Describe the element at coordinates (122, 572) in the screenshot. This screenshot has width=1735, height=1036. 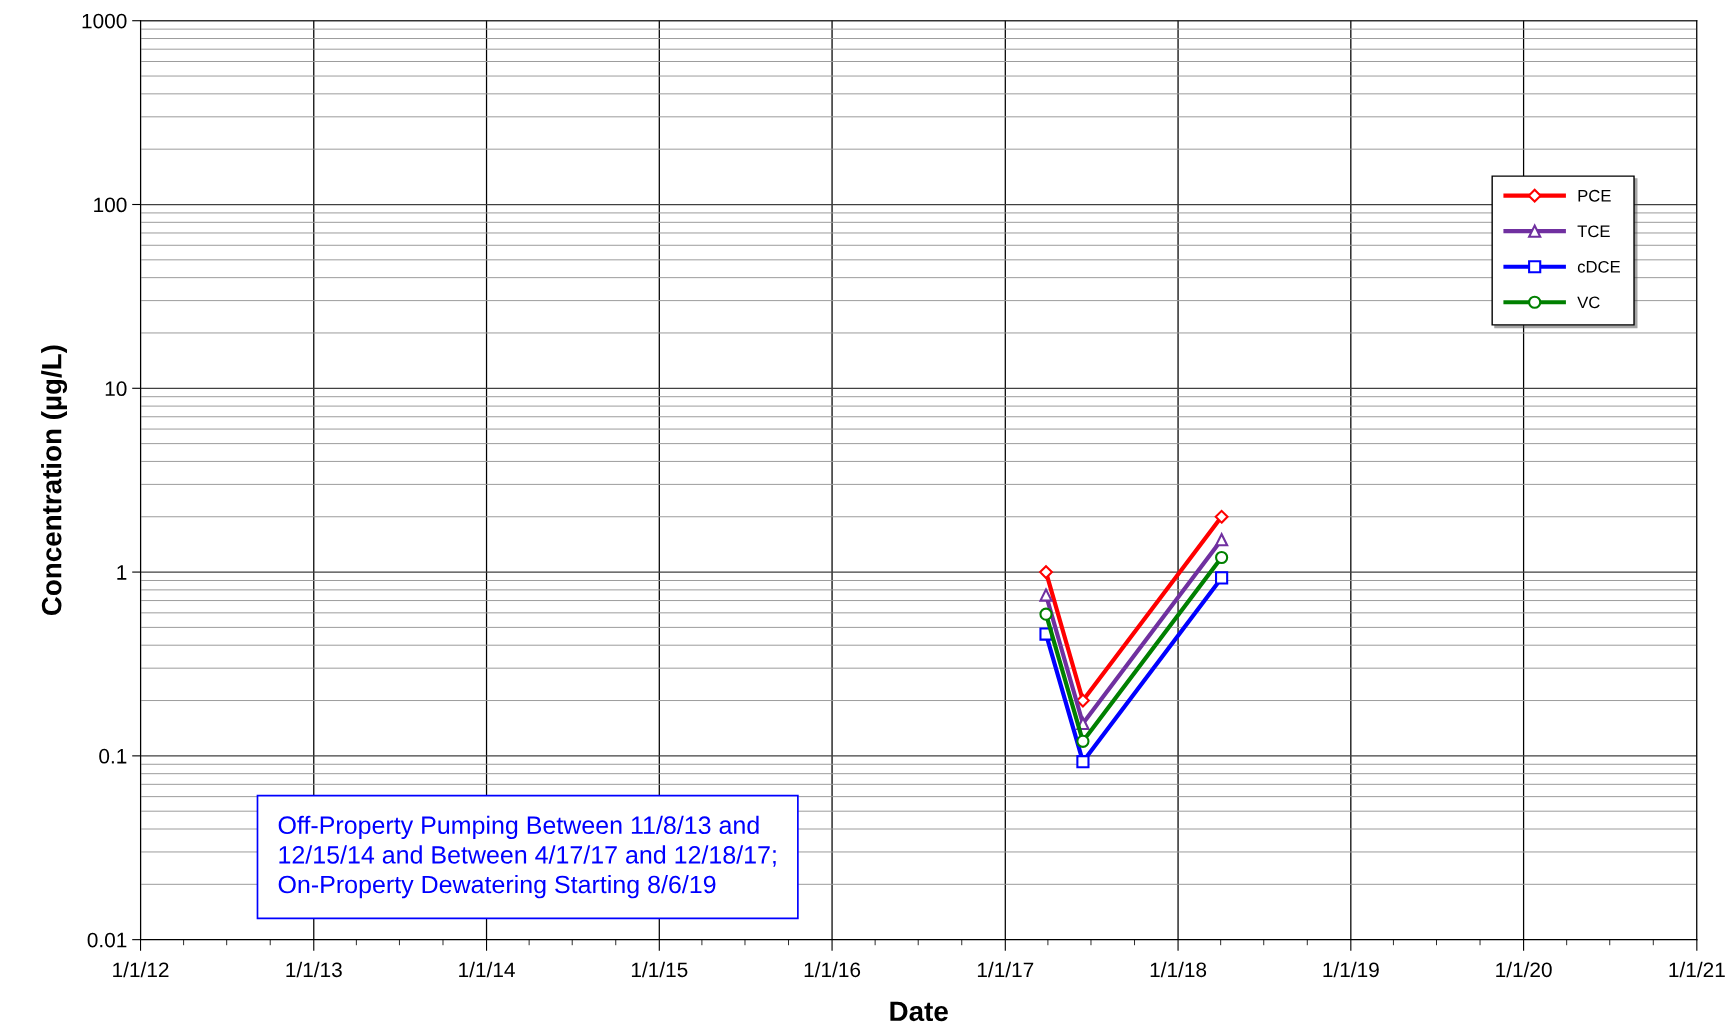
I see `y-tick-label: 1` at that location.